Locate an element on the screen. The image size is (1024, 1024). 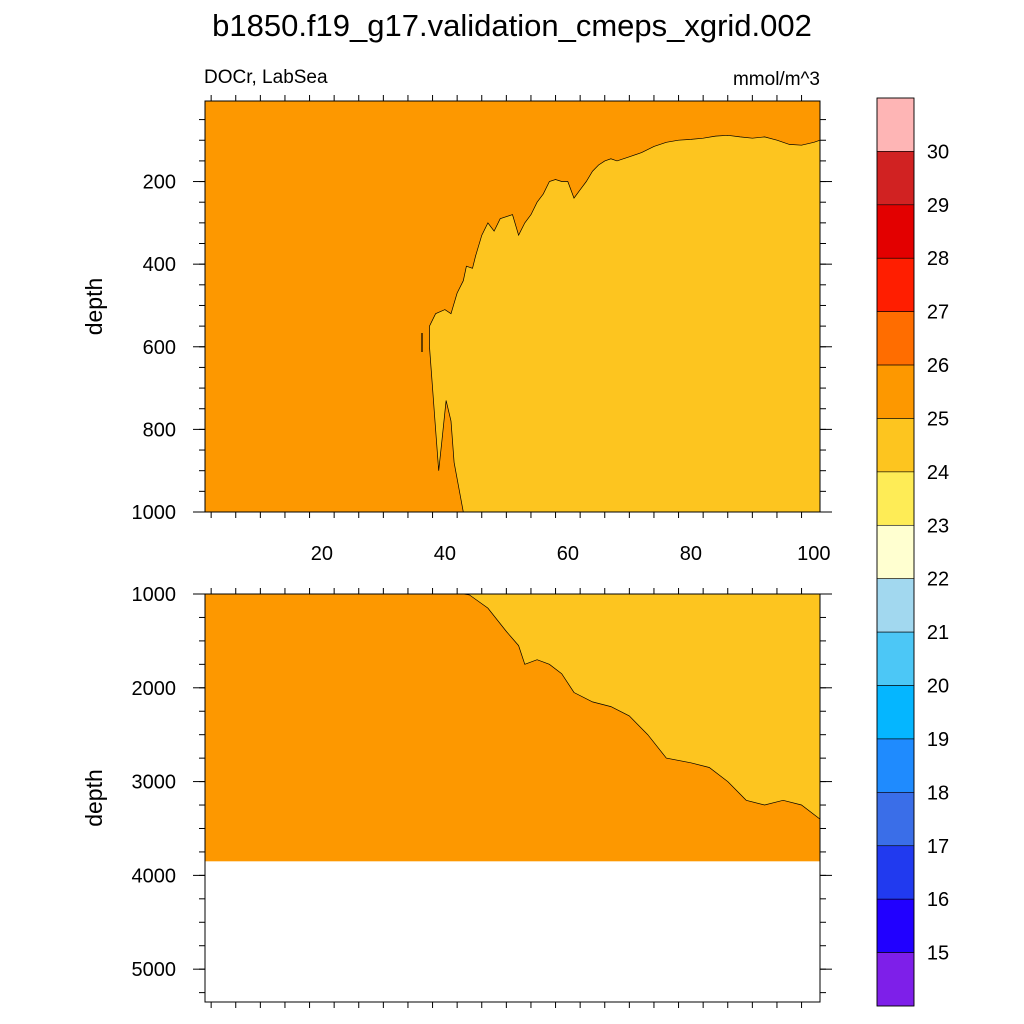
colorbar-label: 23 is located at coordinates (938, 526).